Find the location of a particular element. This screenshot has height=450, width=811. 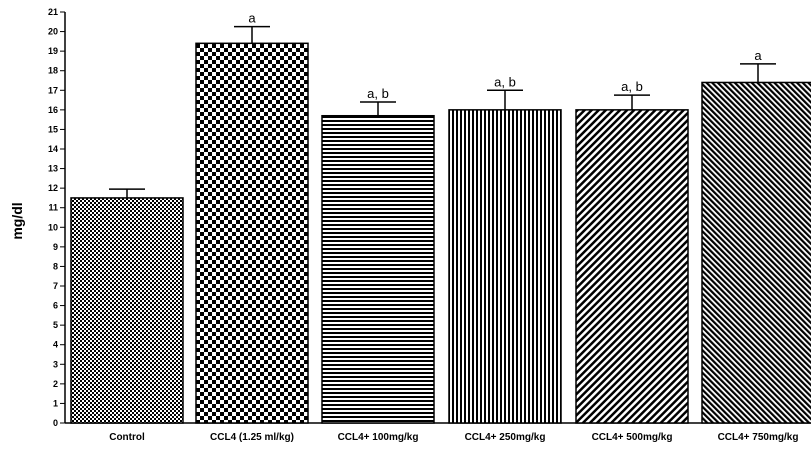

y-tick-label: 9 is located at coordinates (55, 247).